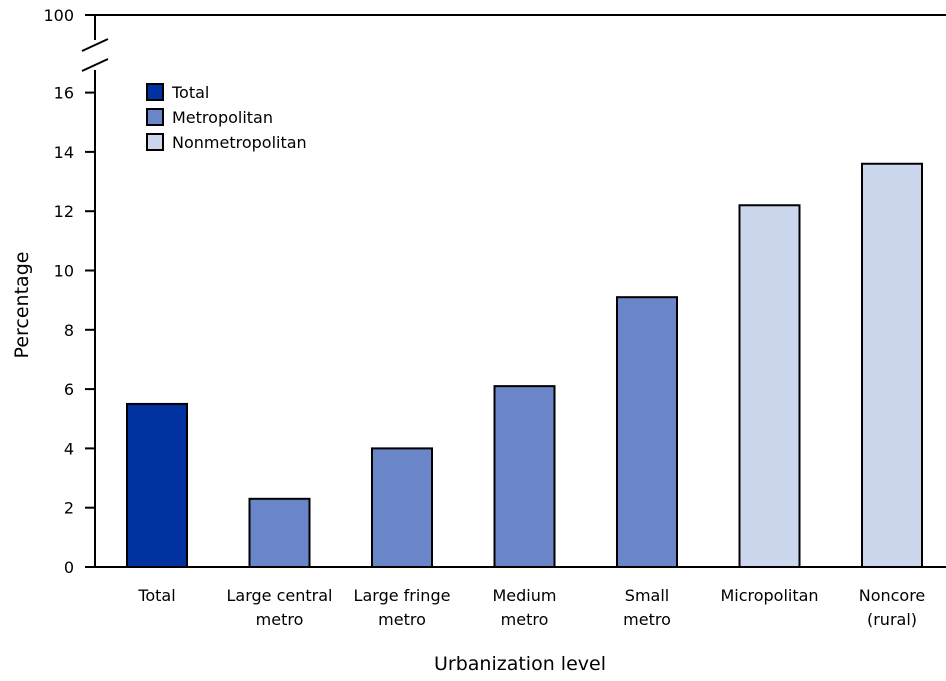 This screenshot has height=681, width=946. What do you see at coordinates (69, 389) in the screenshot?
I see `y-tick-label: 6` at bounding box center [69, 389].